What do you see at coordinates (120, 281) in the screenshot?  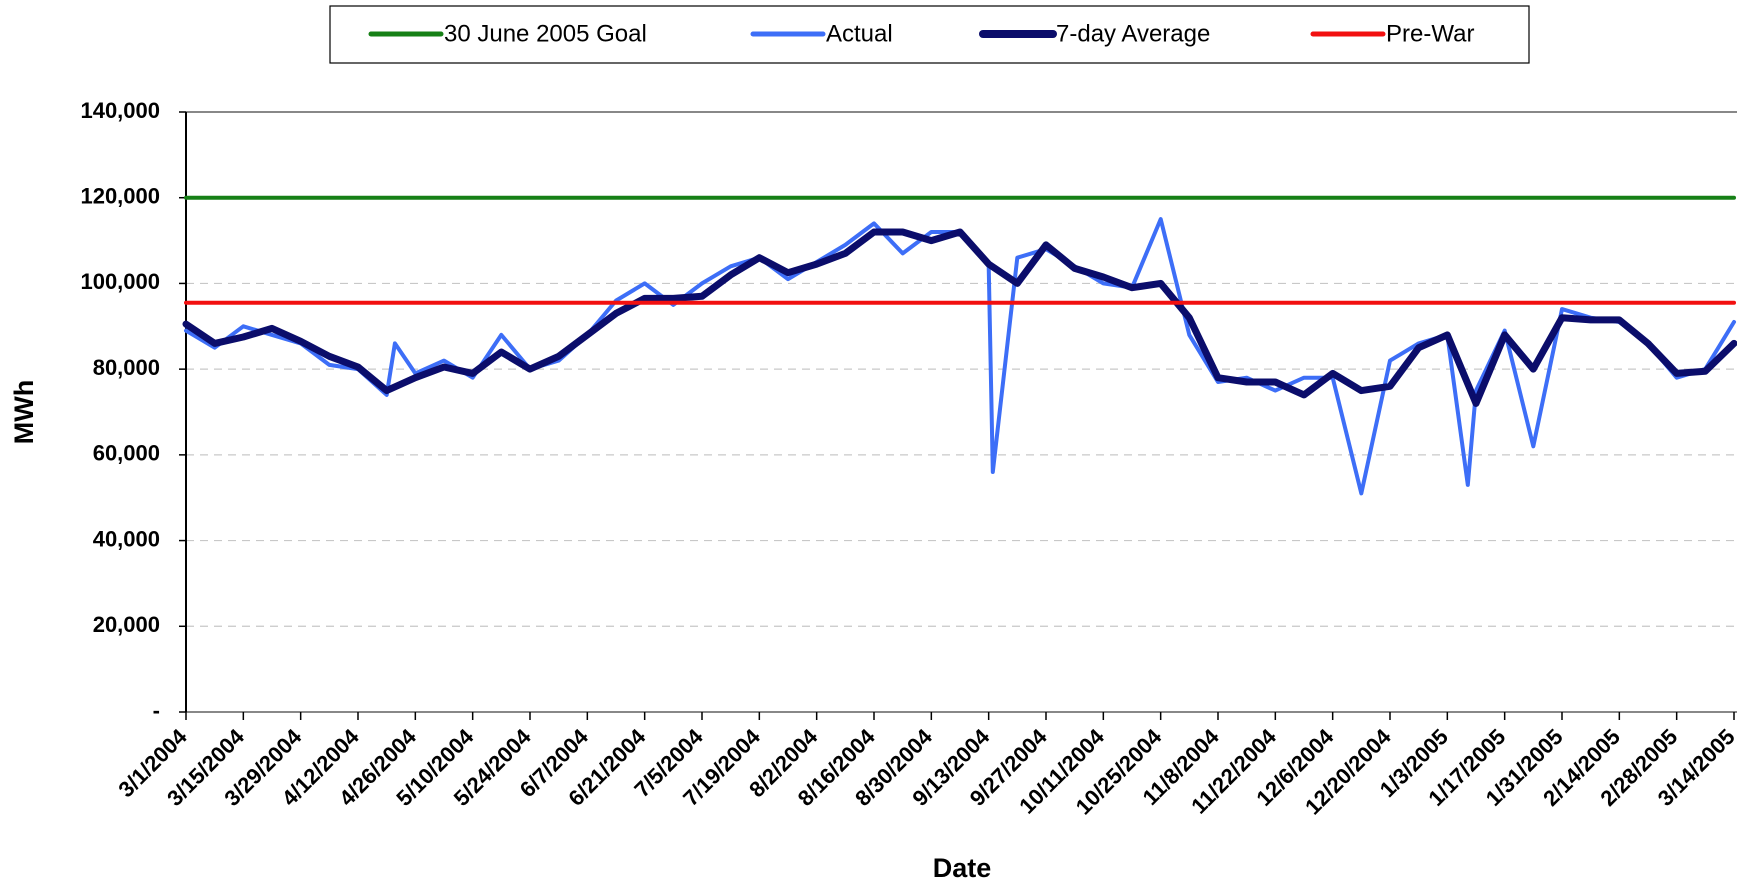 I see `y-tick-label: 100,000` at bounding box center [120, 281].